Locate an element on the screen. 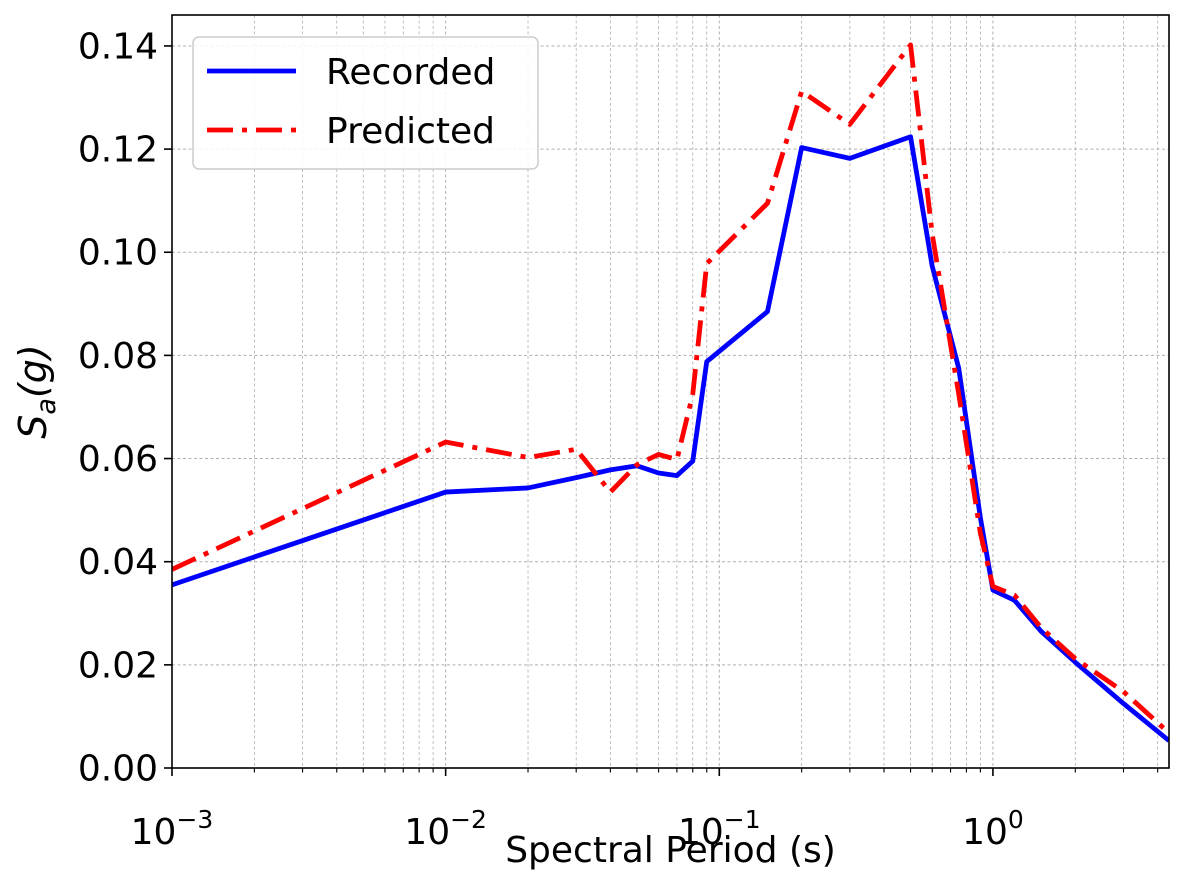  y-tick-label: 0.14 is located at coordinates (118, 46).